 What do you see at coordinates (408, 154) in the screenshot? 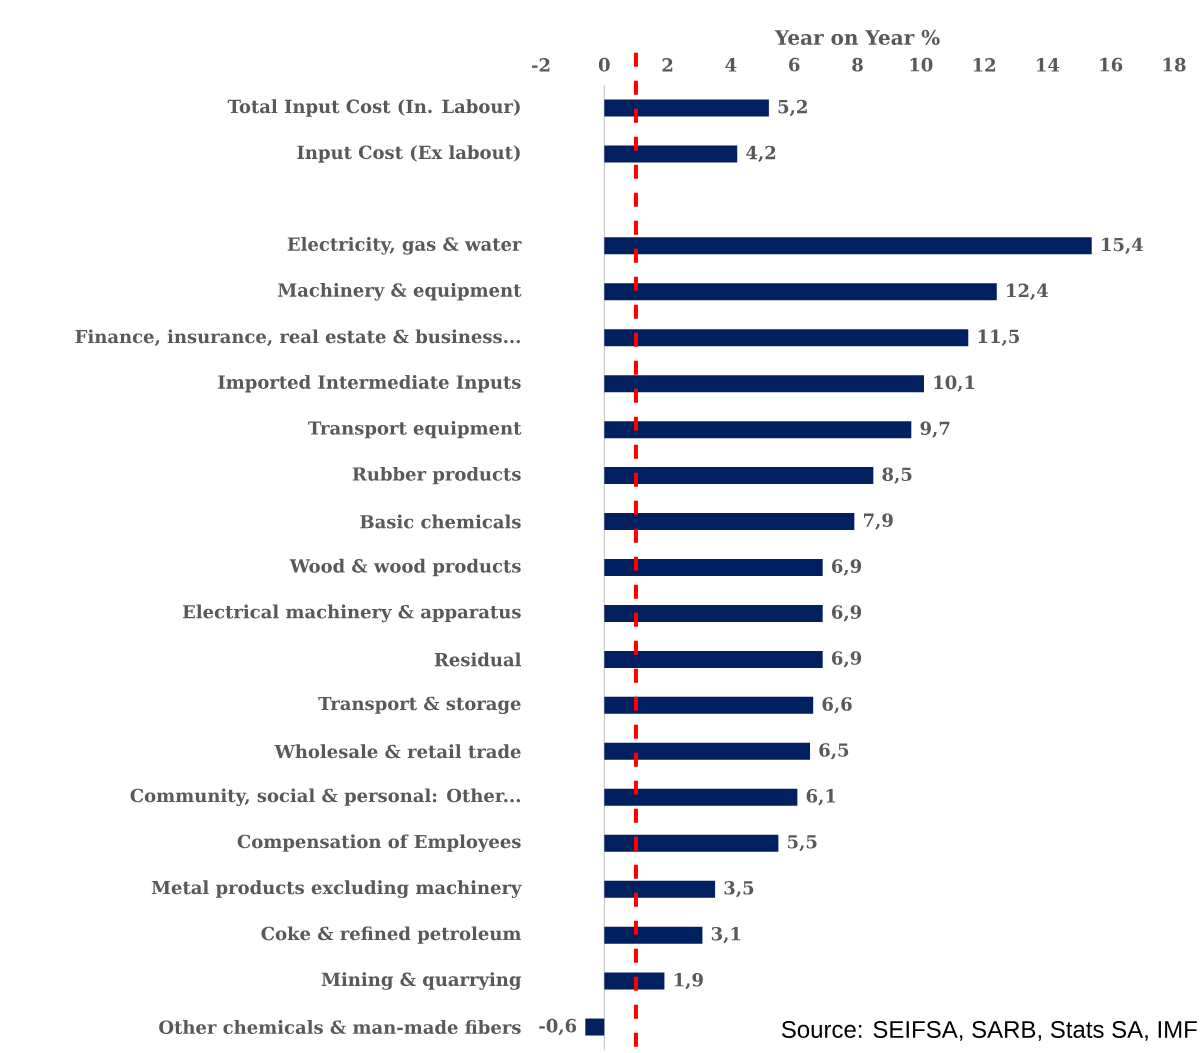
I see `y-tick-label: Input Cost (Ex labout)` at bounding box center [408, 154].